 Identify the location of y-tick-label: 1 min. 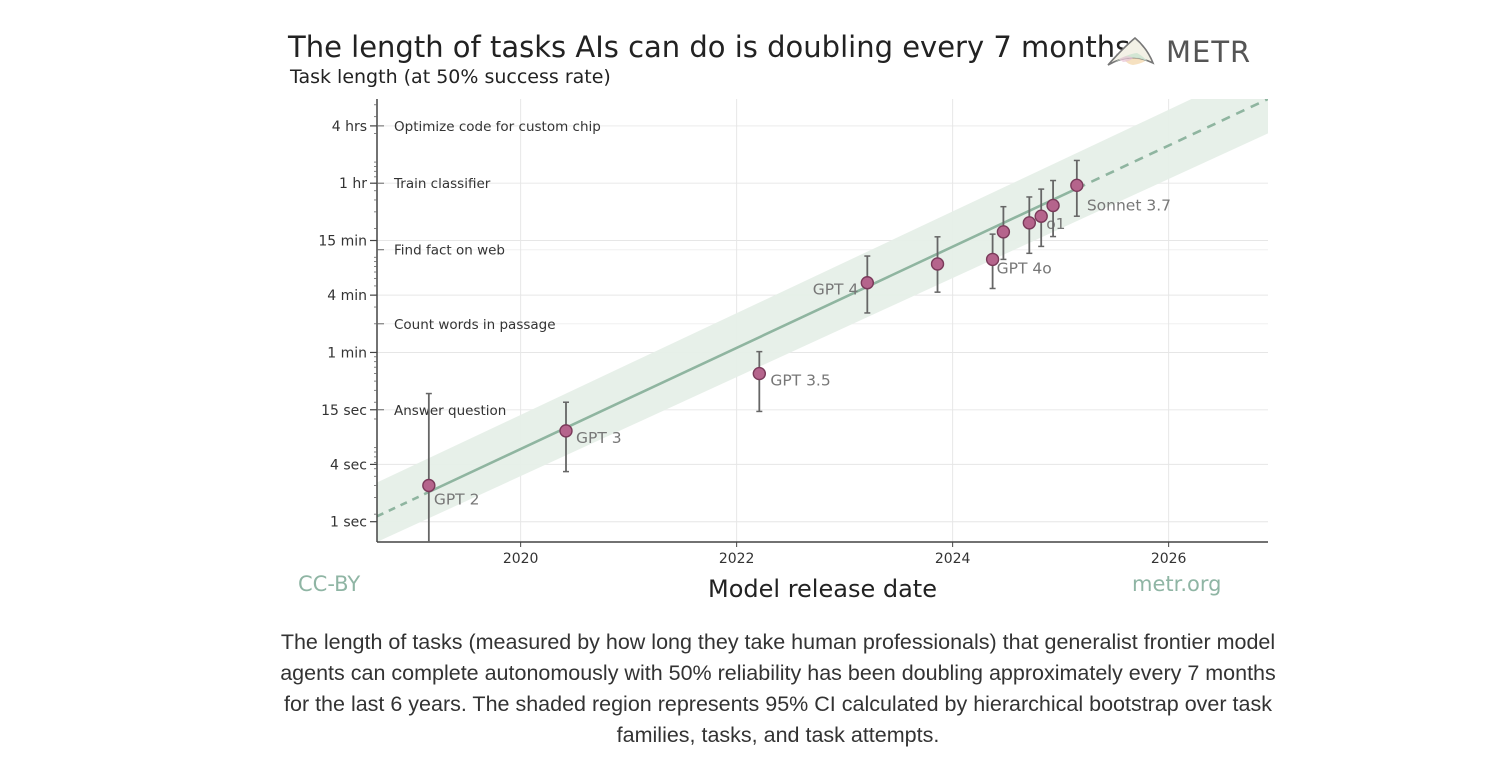
(347, 353).